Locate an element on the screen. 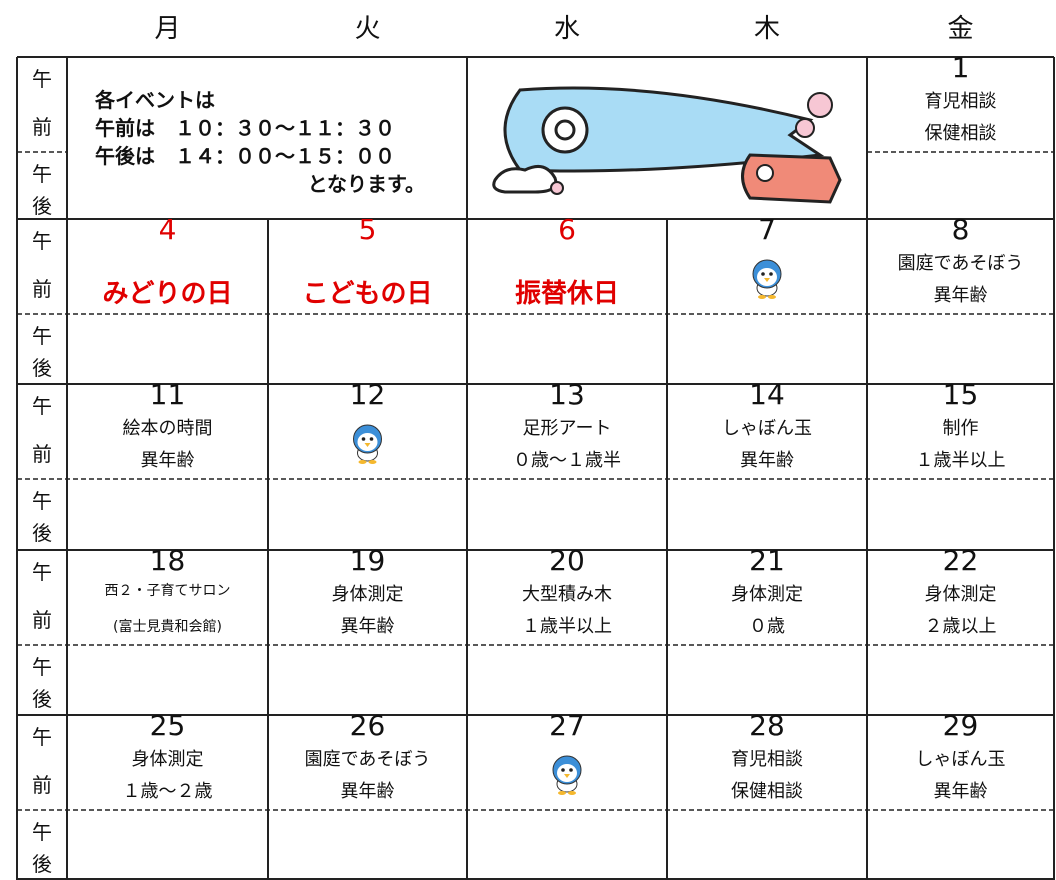 This screenshot has height=880, width=1056. day-number: 27 is located at coordinates (567, 725).